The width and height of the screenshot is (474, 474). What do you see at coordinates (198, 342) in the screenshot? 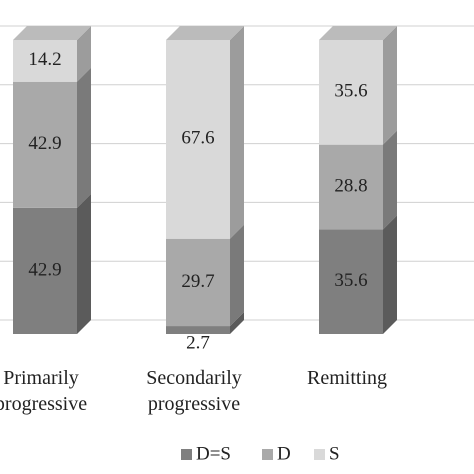
I see `data-label: 2.7` at bounding box center [198, 342].